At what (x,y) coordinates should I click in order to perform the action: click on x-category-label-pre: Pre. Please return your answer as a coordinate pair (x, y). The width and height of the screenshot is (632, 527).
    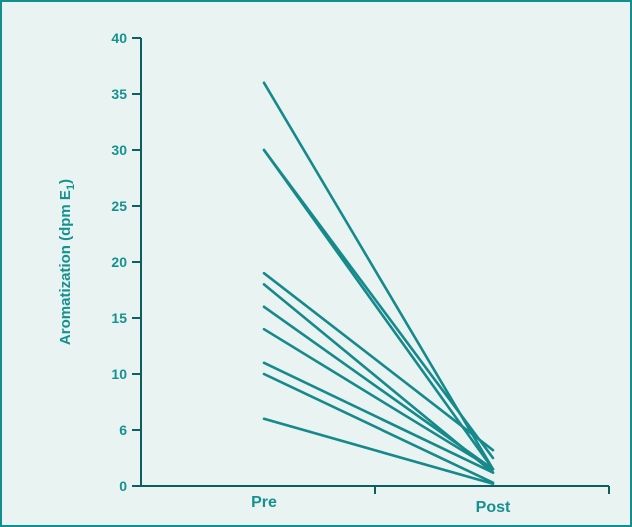
    Looking at the image, I should click on (264, 502).